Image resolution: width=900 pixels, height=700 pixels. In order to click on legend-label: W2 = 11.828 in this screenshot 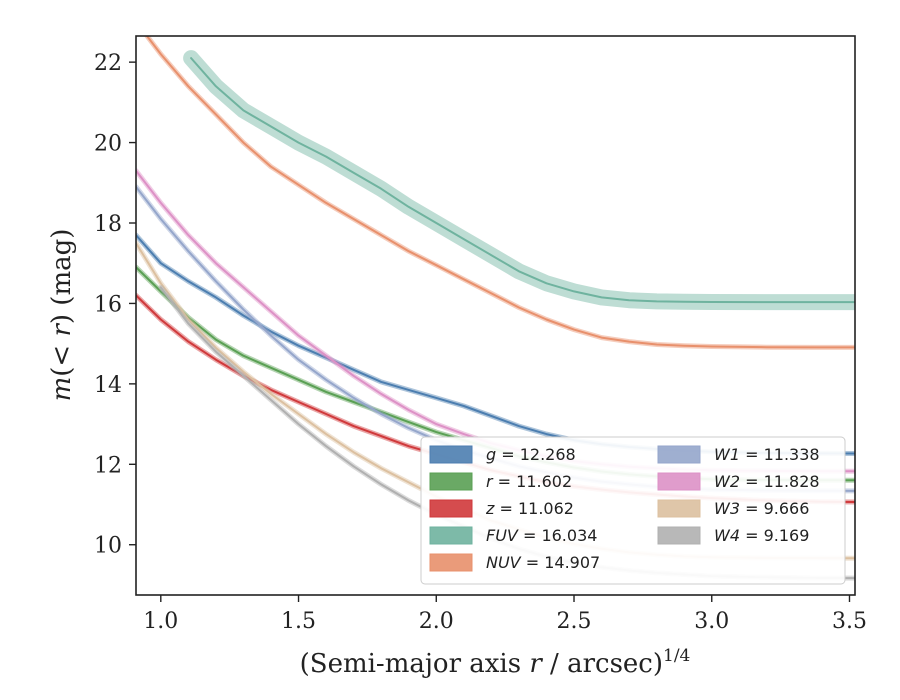, I will do `click(767, 481)`.